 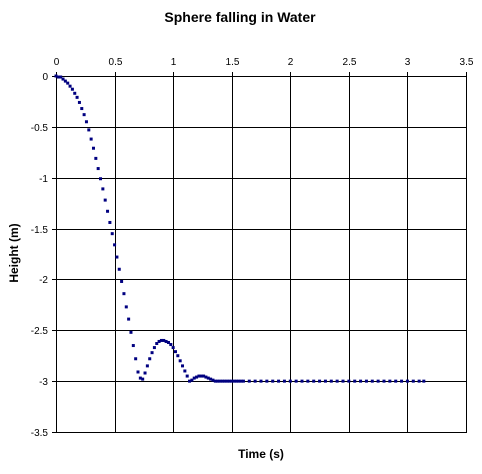 I want to click on y-axis-label: Height (m), so click(x=14, y=252).